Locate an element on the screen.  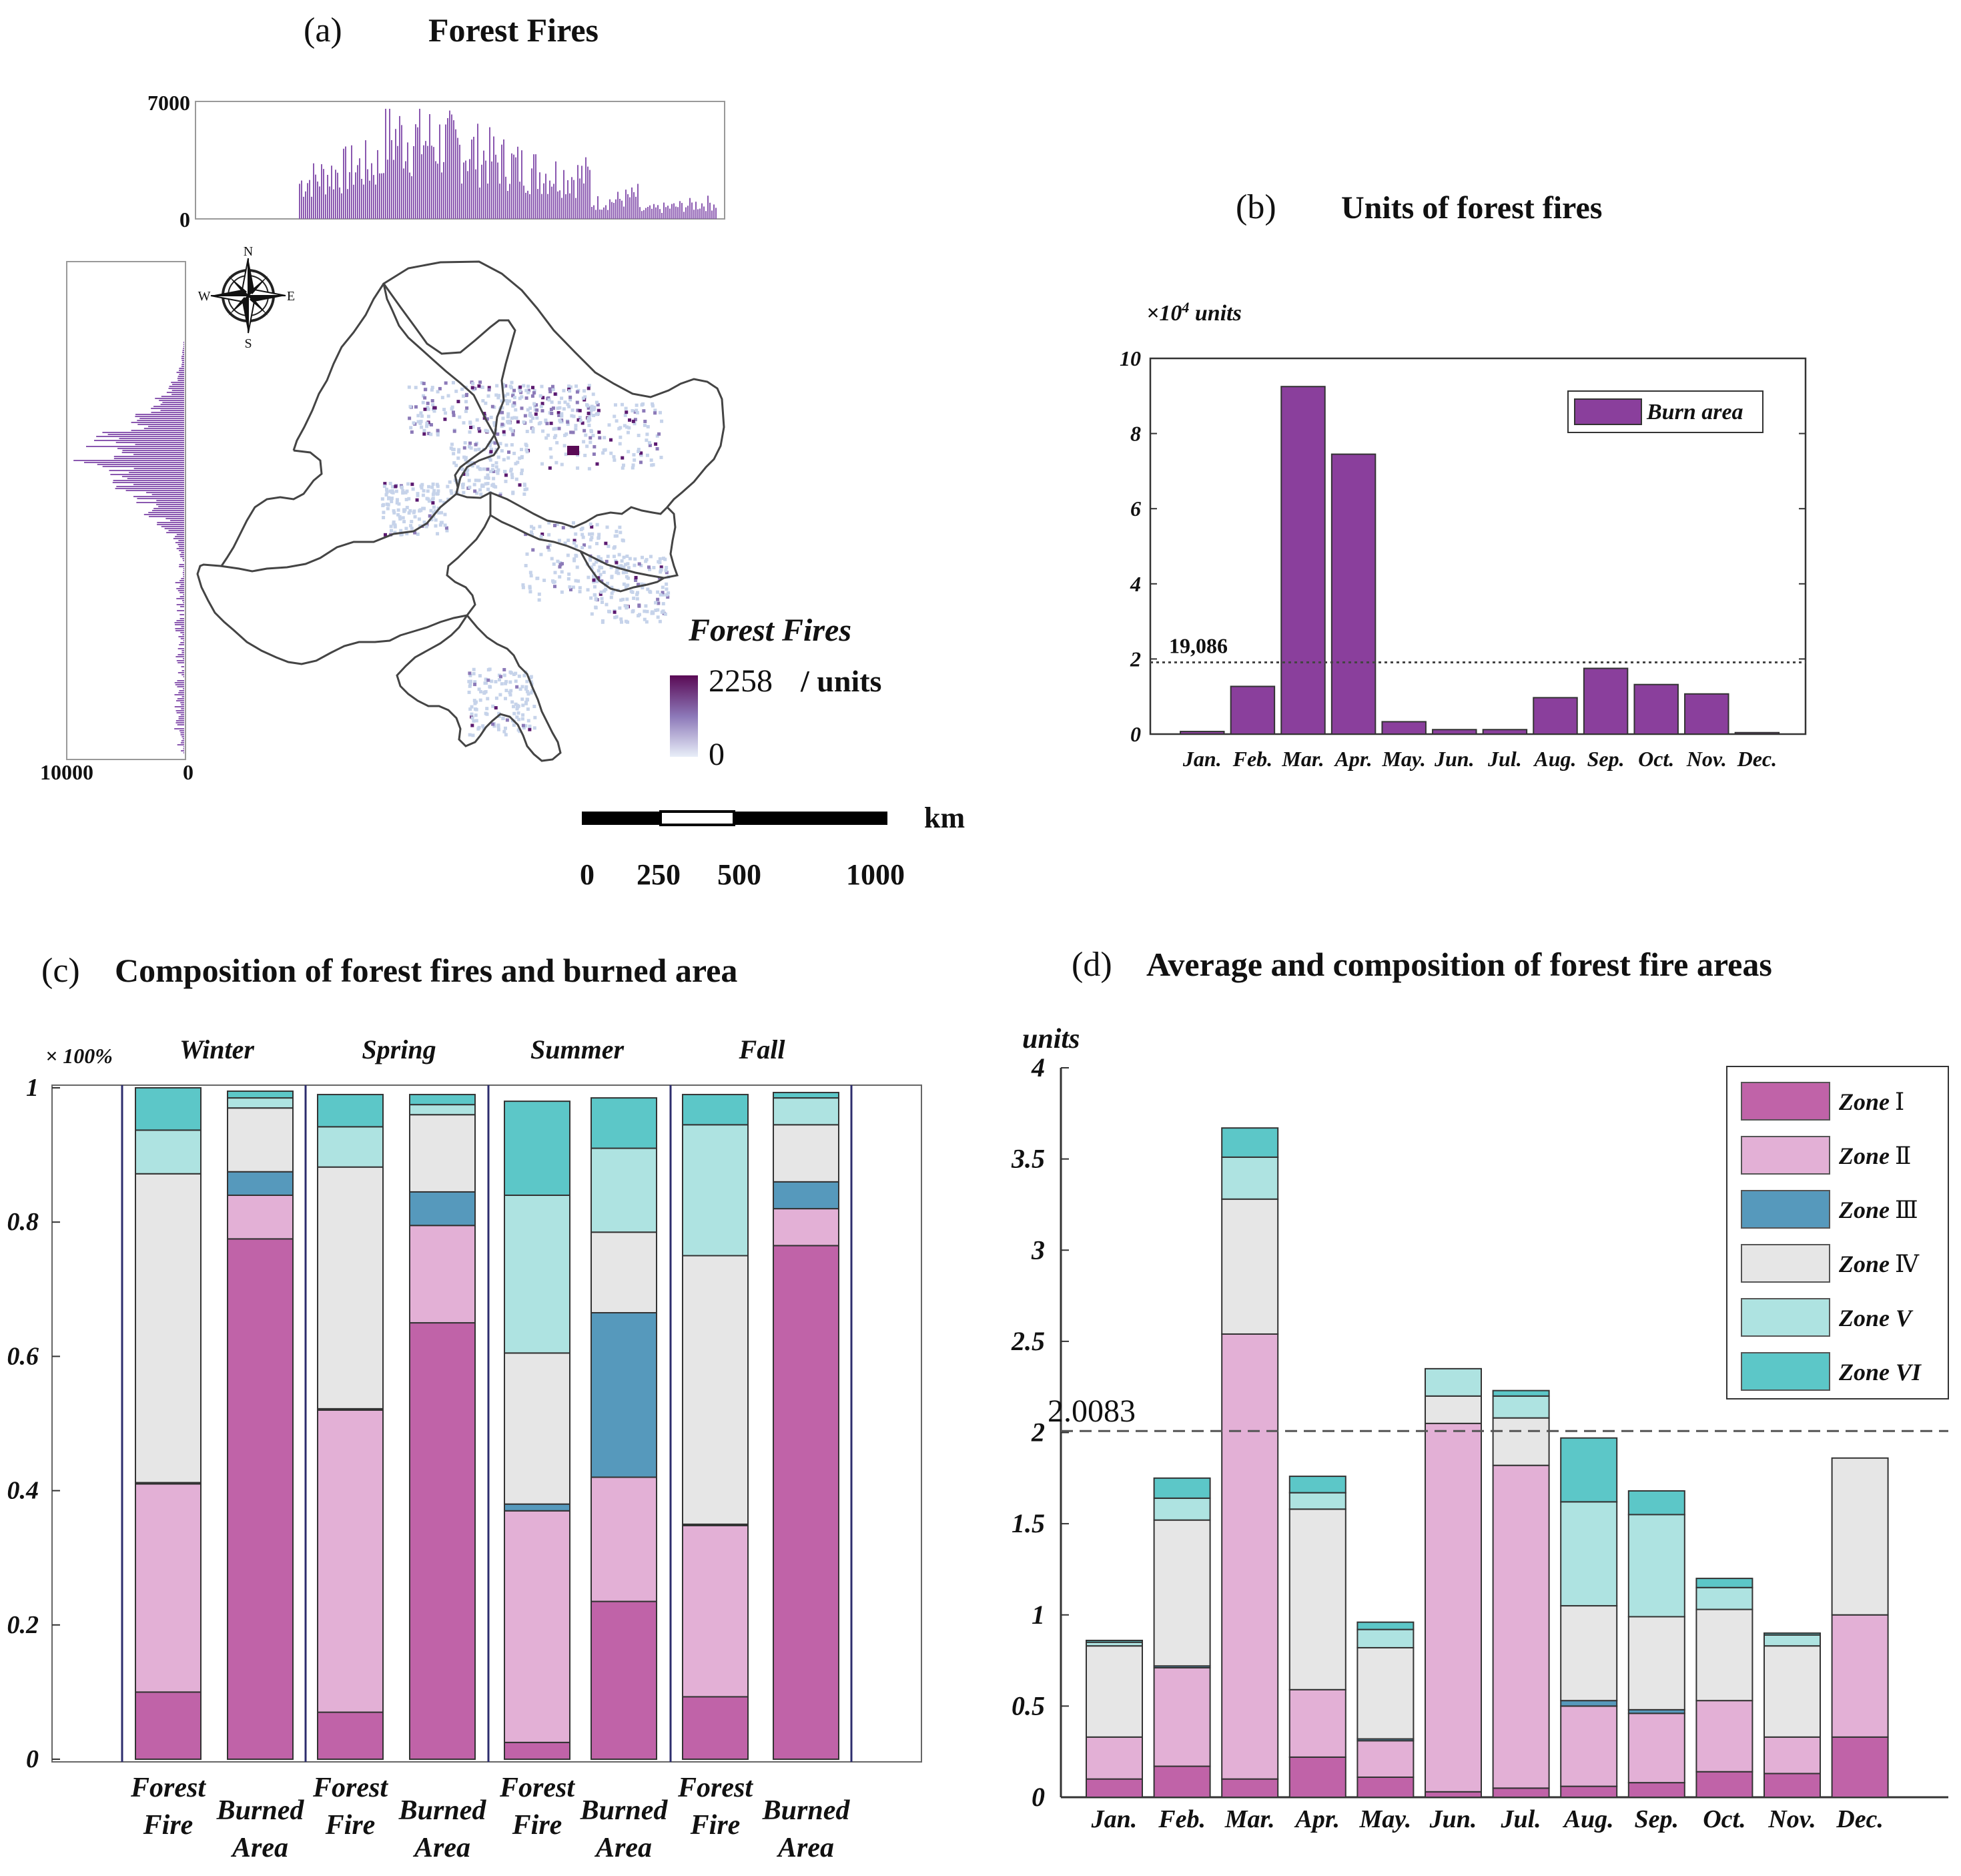
panel-c-ylabel: × 100% is located at coordinates (79, 1056).